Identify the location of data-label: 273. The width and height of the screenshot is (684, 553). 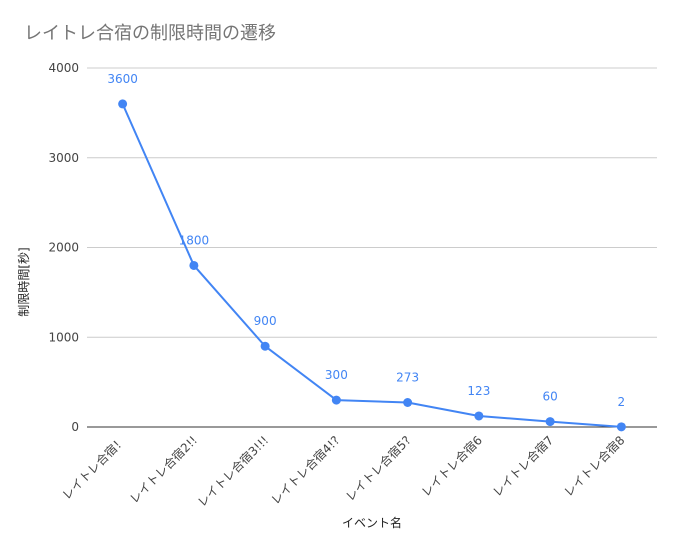
(407, 377).